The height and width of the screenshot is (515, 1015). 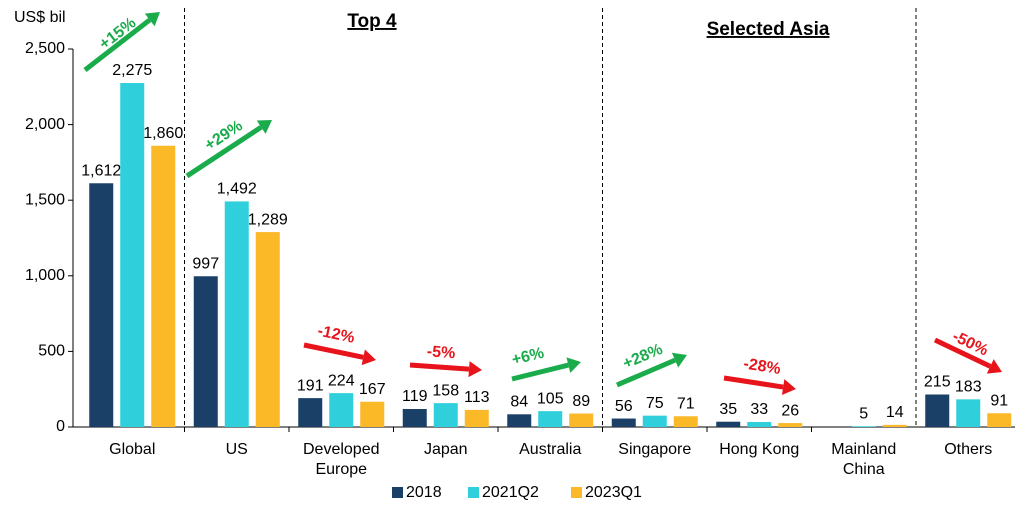 What do you see at coordinates (268, 219) in the screenshot?
I see `data-label: 1,289` at bounding box center [268, 219].